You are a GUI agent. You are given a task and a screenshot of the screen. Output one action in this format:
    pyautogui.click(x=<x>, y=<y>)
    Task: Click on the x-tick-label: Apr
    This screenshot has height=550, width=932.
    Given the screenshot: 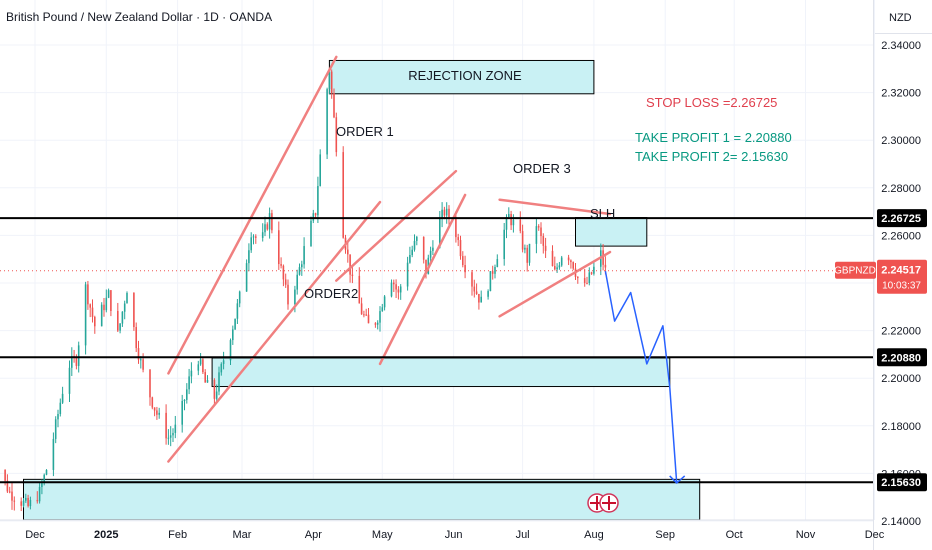 What is the action you would take?
    pyautogui.click(x=313, y=535)
    